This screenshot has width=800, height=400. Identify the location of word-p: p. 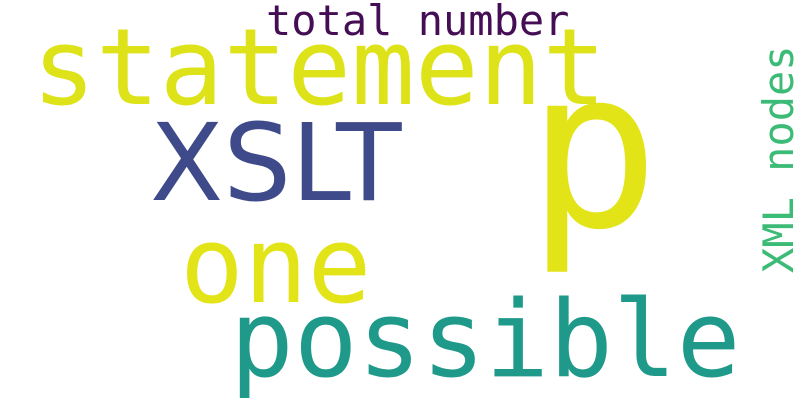
(593, 150).